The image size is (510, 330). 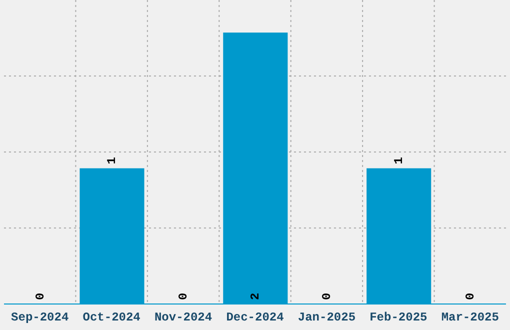 I want to click on x-tick-label: Oct-2024, so click(x=111, y=317).